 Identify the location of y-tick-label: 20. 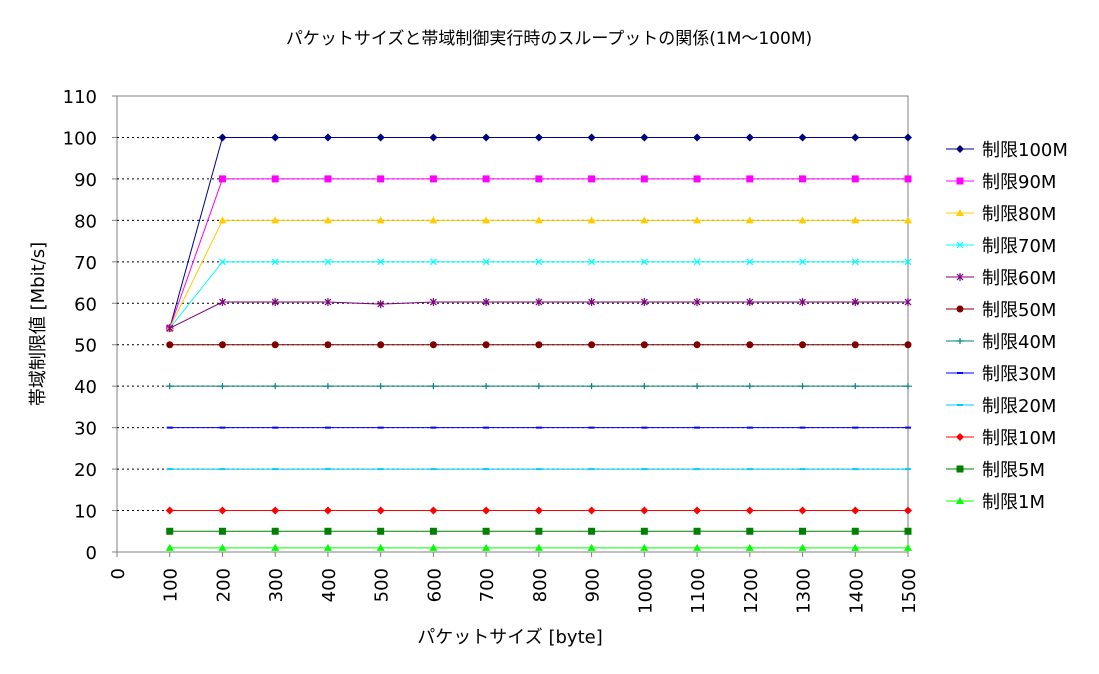
(85, 470).